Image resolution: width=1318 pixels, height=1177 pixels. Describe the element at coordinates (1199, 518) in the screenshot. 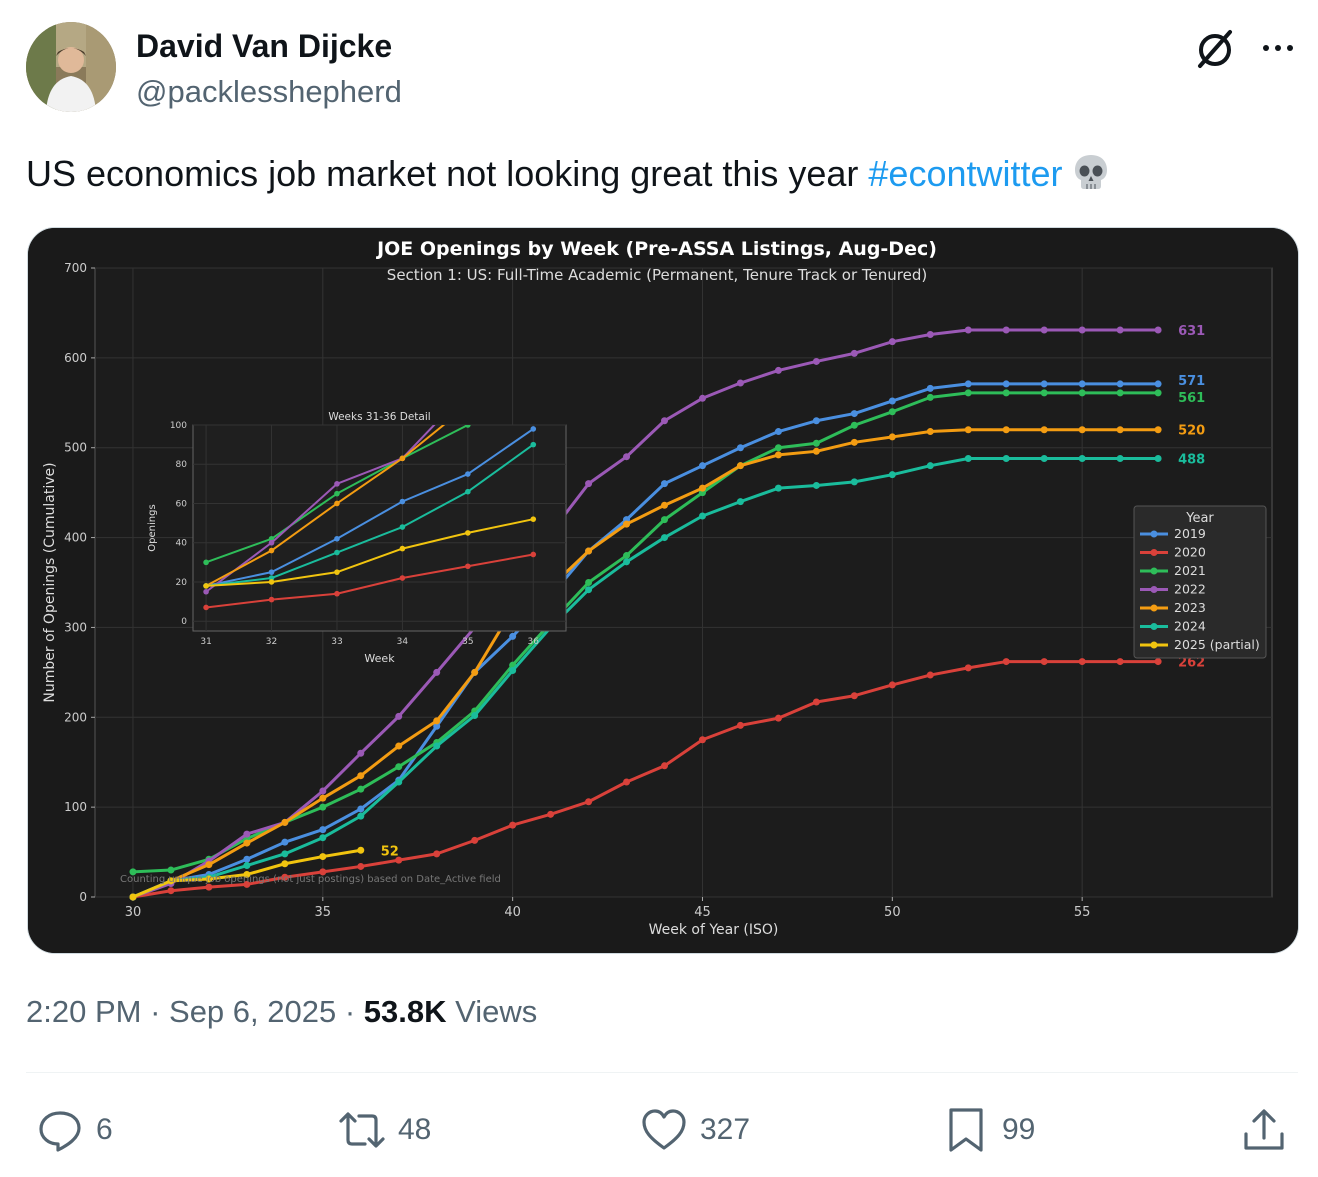

I see `legend-title: Year` at that location.